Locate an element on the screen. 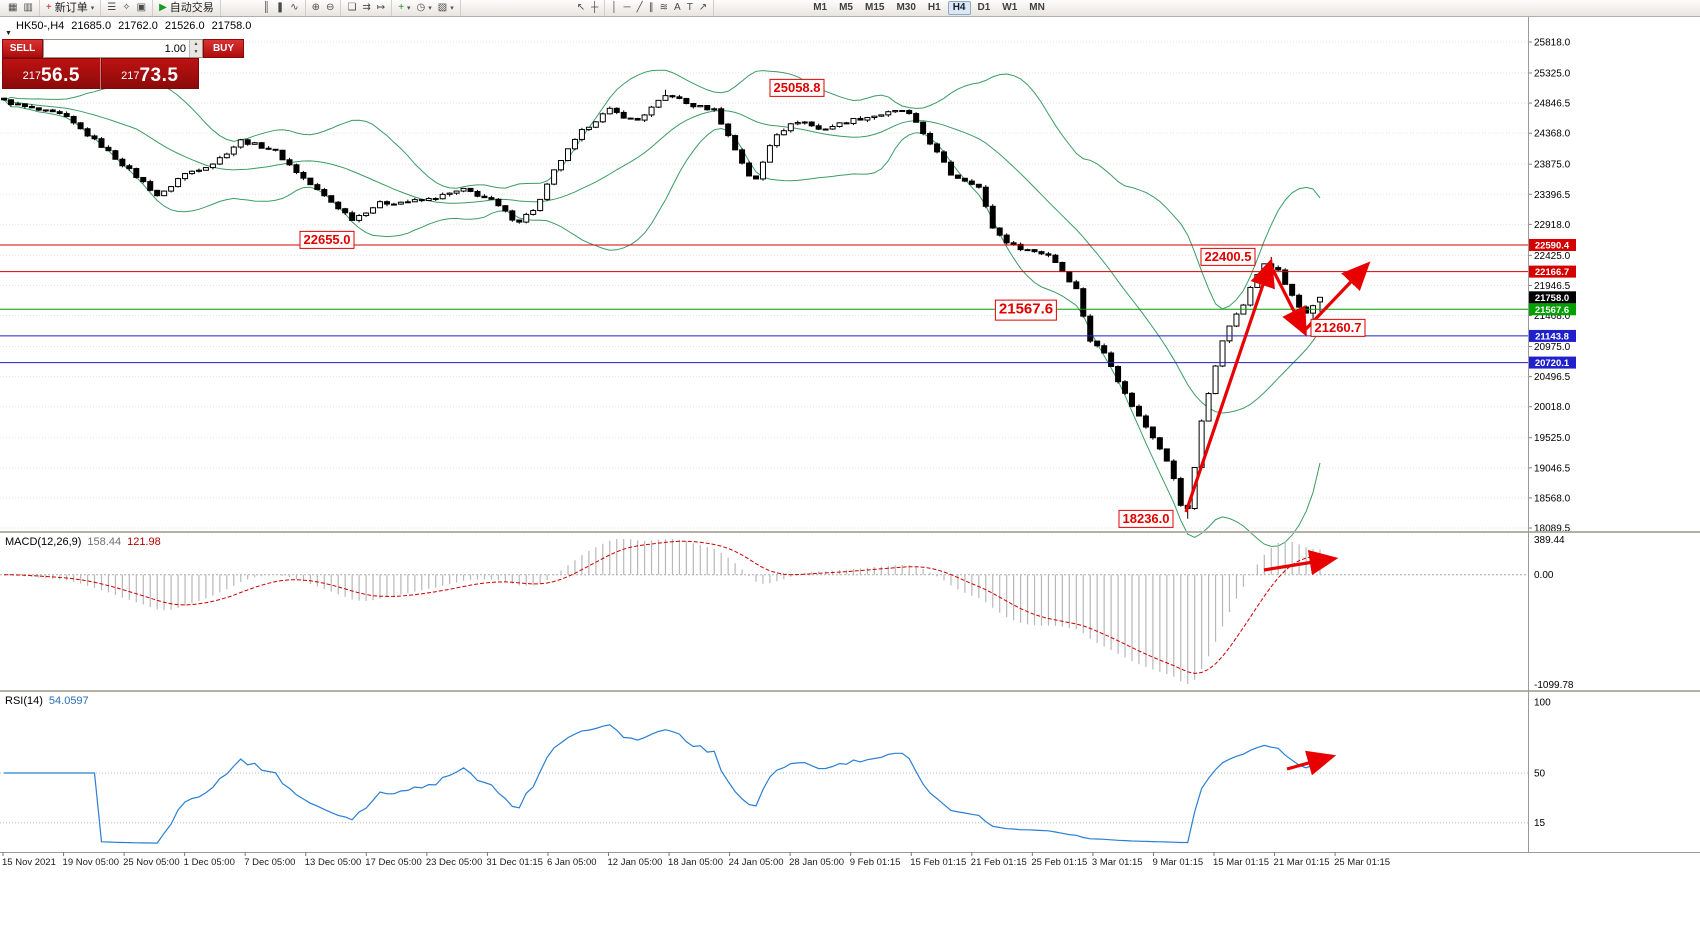  trendline-icon: ╱ is located at coordinates (640, 8).